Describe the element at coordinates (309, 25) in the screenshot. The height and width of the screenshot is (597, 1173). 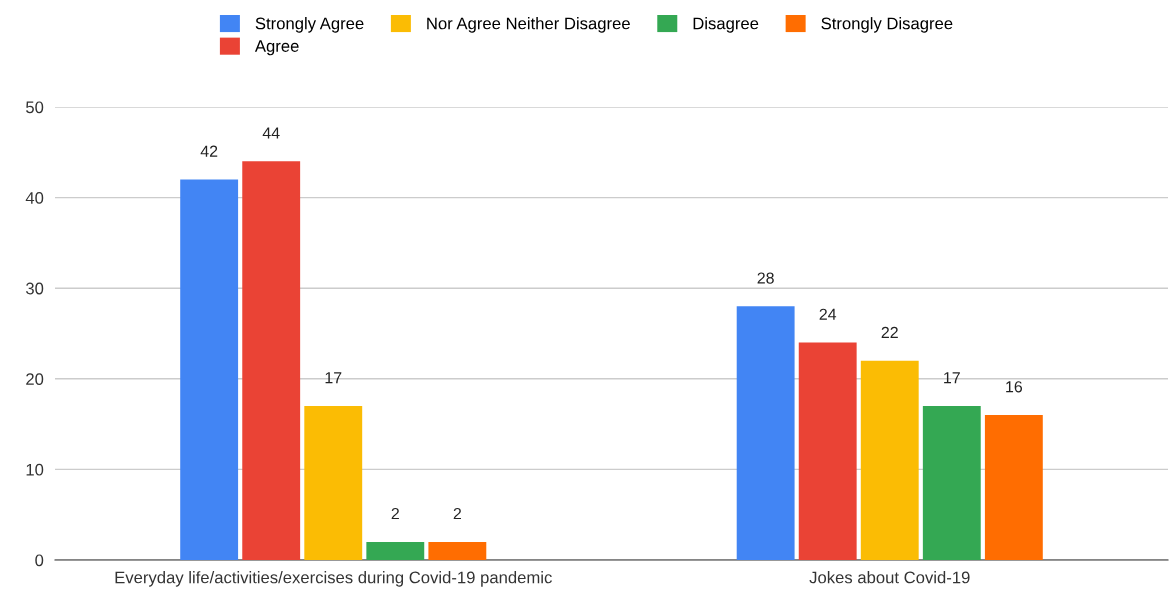
I see `legend-label: Strongly Agree` at that location.